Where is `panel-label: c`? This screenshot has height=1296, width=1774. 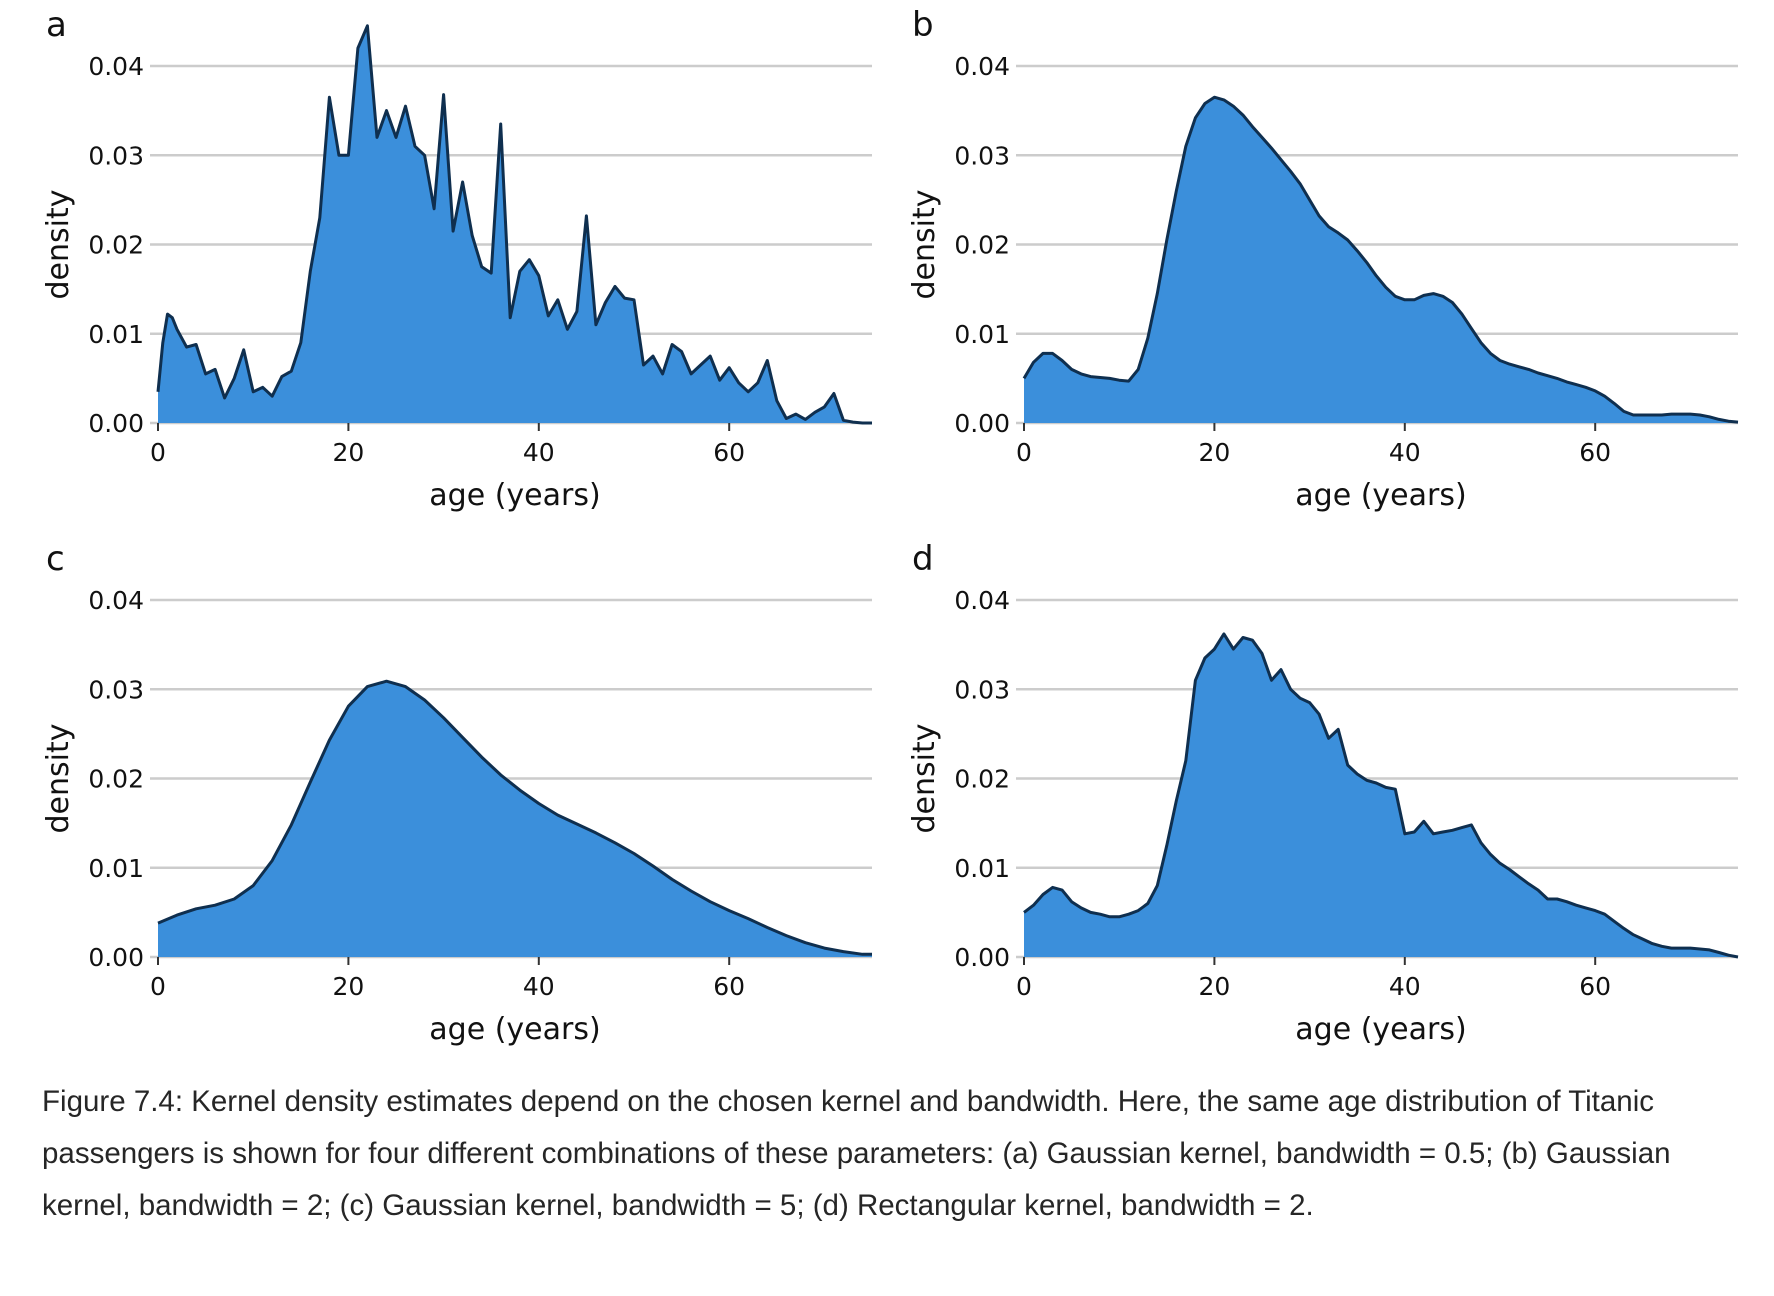 panel-label: c is located at coordinates (55, 559).